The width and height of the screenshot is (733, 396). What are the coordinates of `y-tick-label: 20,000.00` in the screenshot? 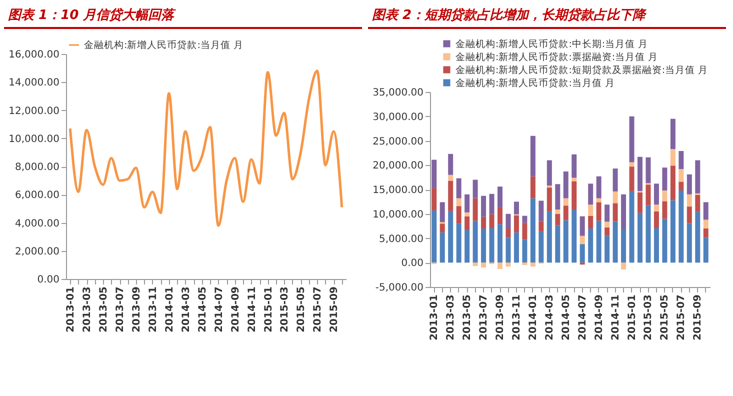 It's located at (398, 166).